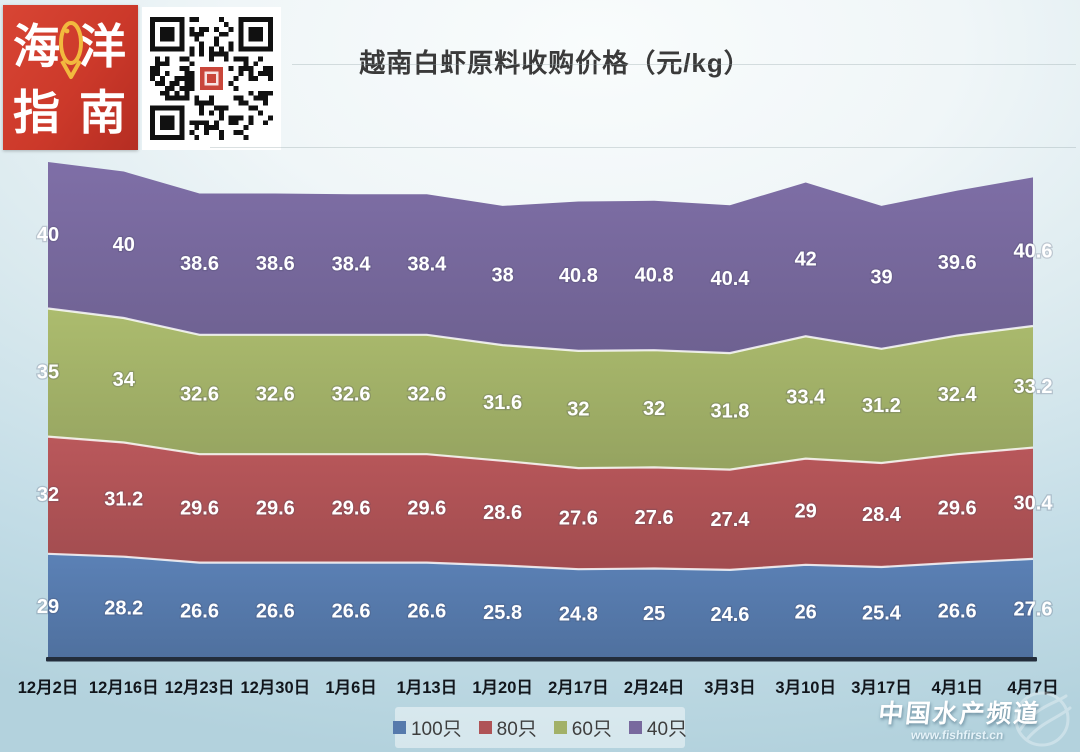 This screenshot has width=1080, height=752. I want to click on data-label-80只: 28.4, so click(882, 515).